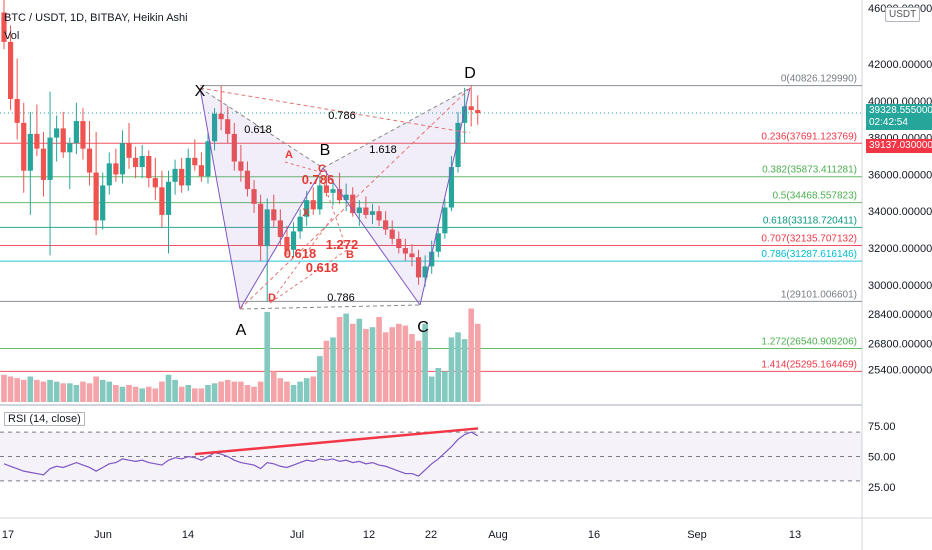 The height and width of the screenshot is (550, 932). I want to click on fib-label: 0.5(34468.557823), so click(814, 196).